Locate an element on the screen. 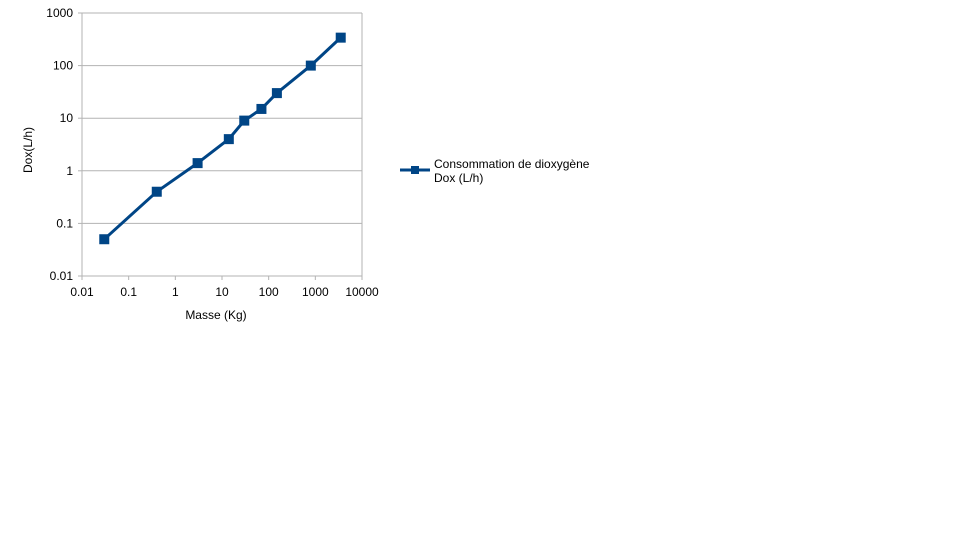 The image size is (960, 540). legend-label-line-2: Dox (L/h) is located at coordinates (458, 178).